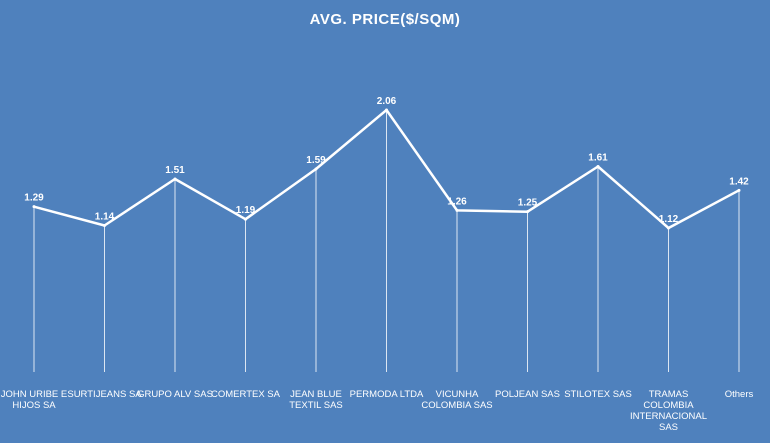 The height and width of the screenshot is (443, 770). What do you see at coordinates (34, 400) in the screenshot?
I see `category-label: JOHN URIBE E HIJOS SA` at bounding box center [34, 400].